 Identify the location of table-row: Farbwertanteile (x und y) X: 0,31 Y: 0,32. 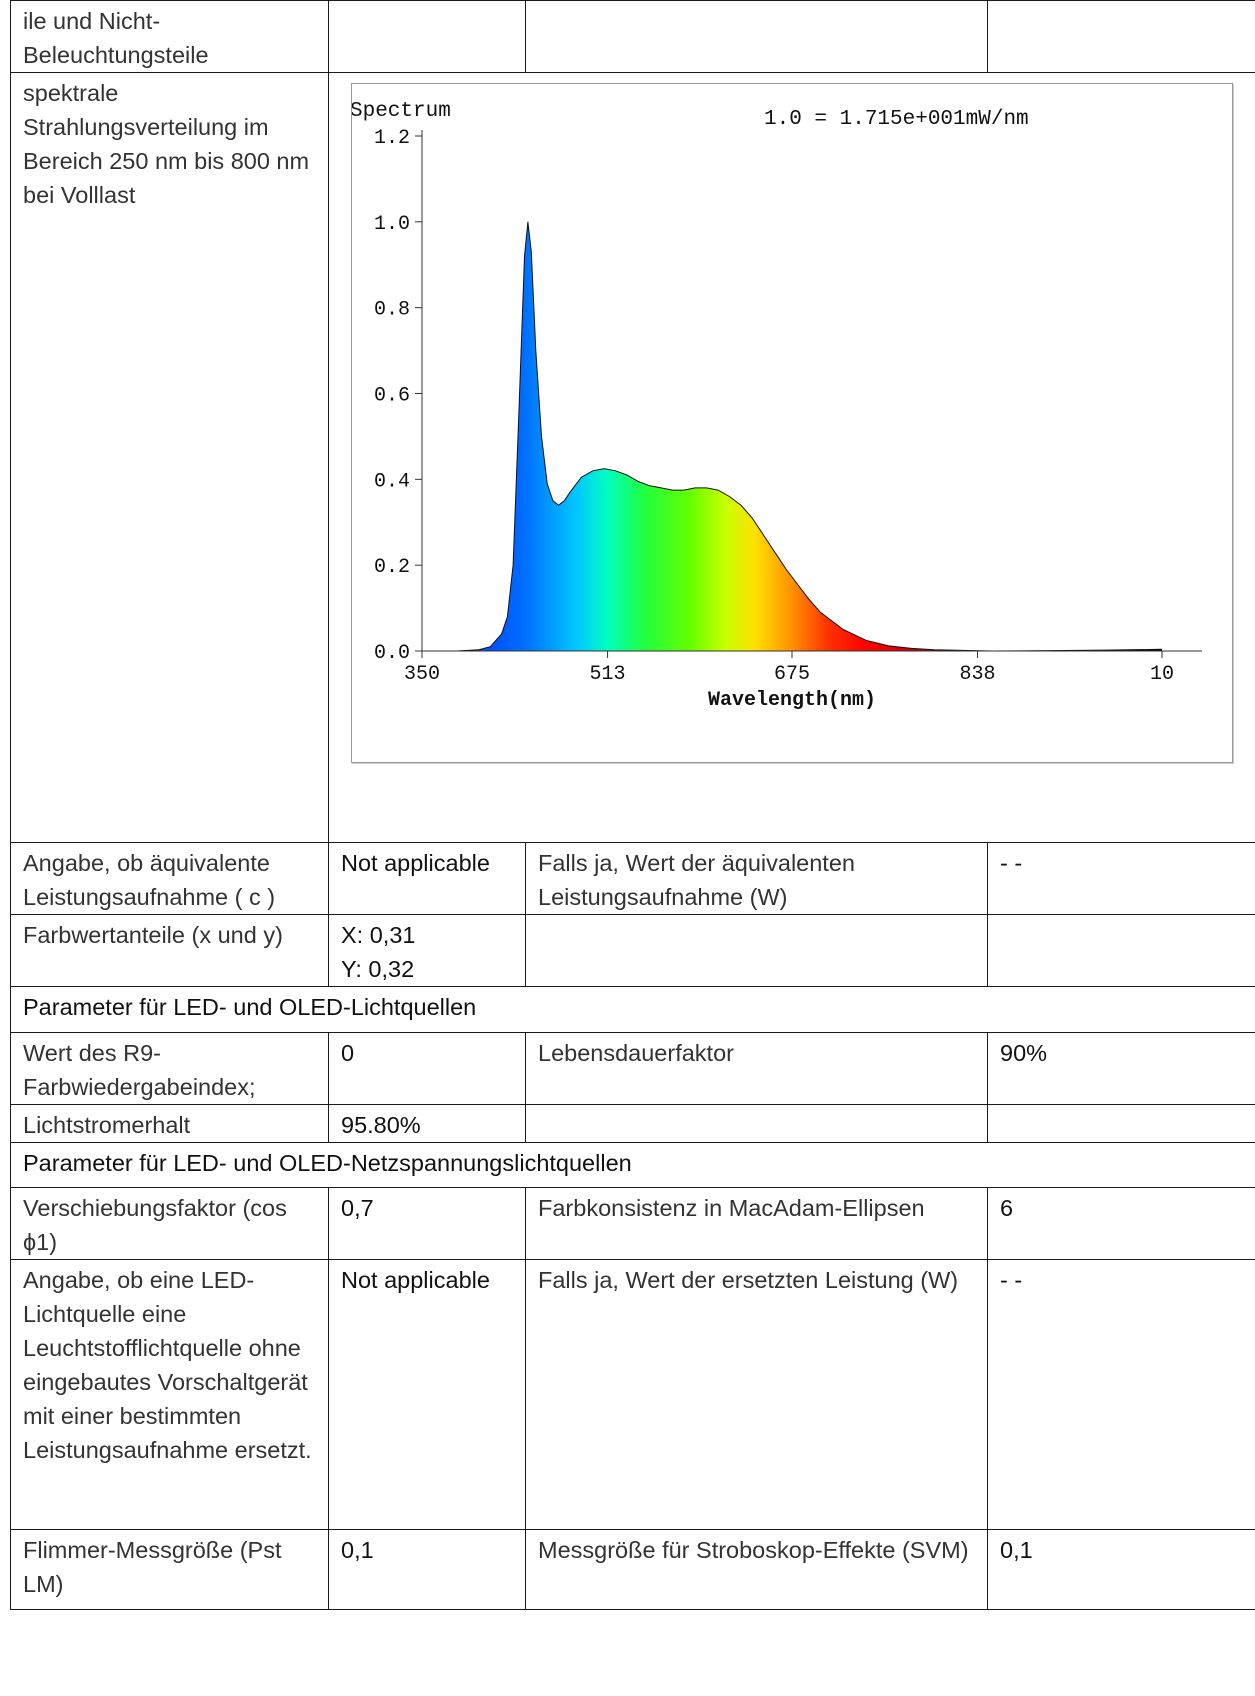
(632, 950).